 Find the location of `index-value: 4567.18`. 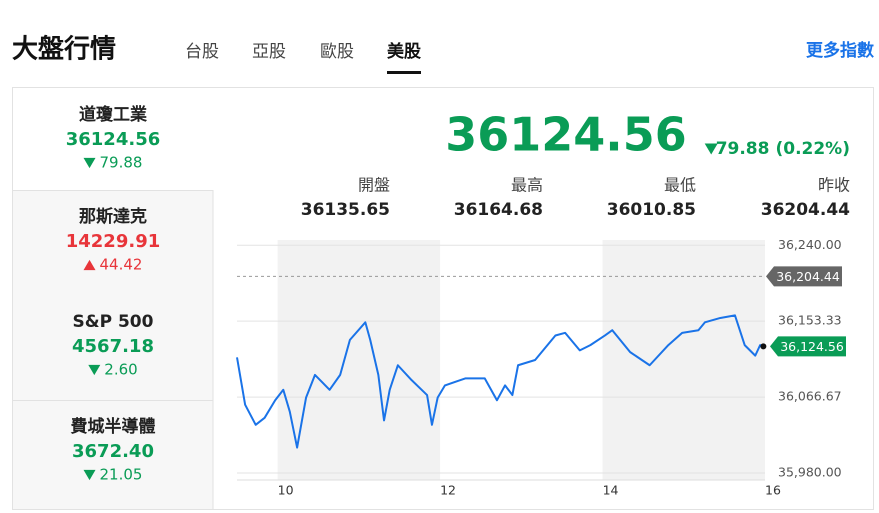

index-value: 4567.18 is located at coordinates (113, 346).